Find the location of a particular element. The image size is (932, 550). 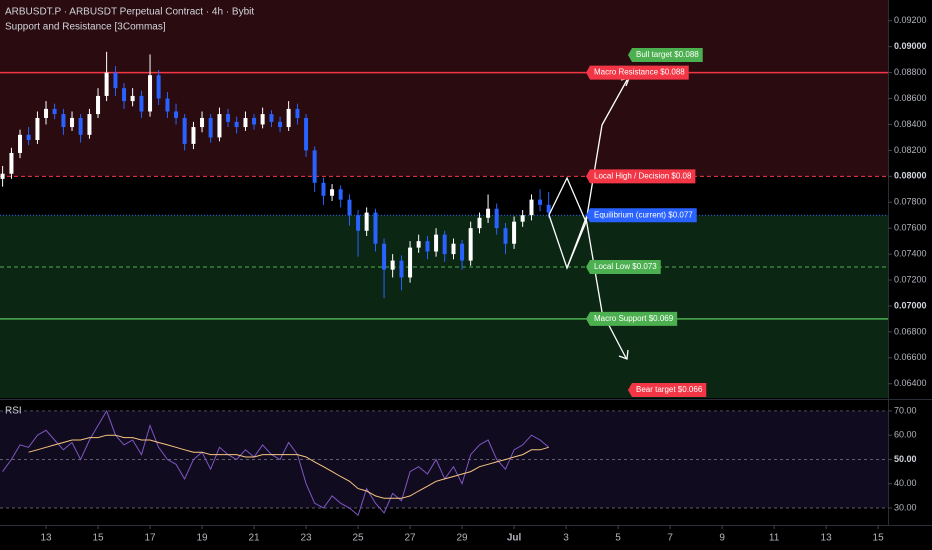

target-label: Bear target $0.066 is located at coordinates (669, 389).